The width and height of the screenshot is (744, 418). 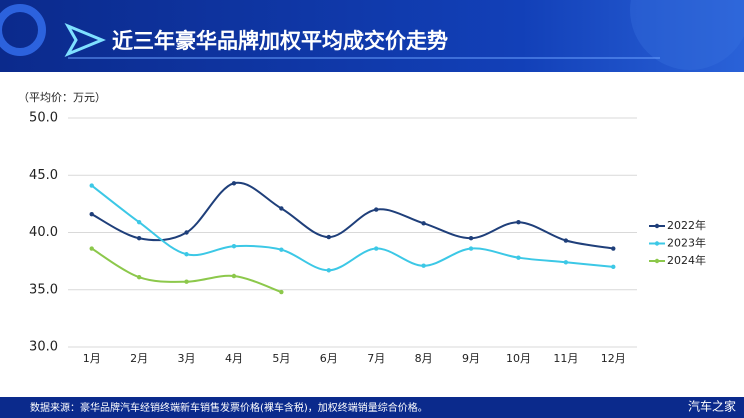 What do you see at coordinates (139, 358) in the screenshot?
I see `x-tick-label: 2月` at bounding box center [139, 358].